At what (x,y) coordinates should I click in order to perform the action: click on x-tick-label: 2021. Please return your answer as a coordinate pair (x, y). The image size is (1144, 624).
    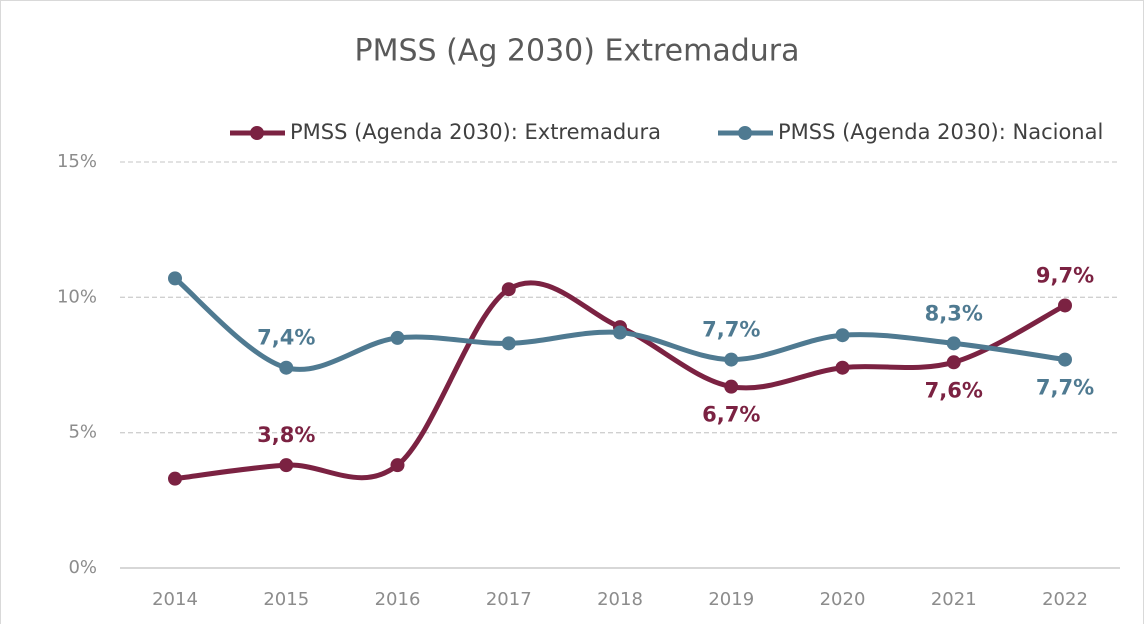
    Looking at the image, I should click on (954, 599).